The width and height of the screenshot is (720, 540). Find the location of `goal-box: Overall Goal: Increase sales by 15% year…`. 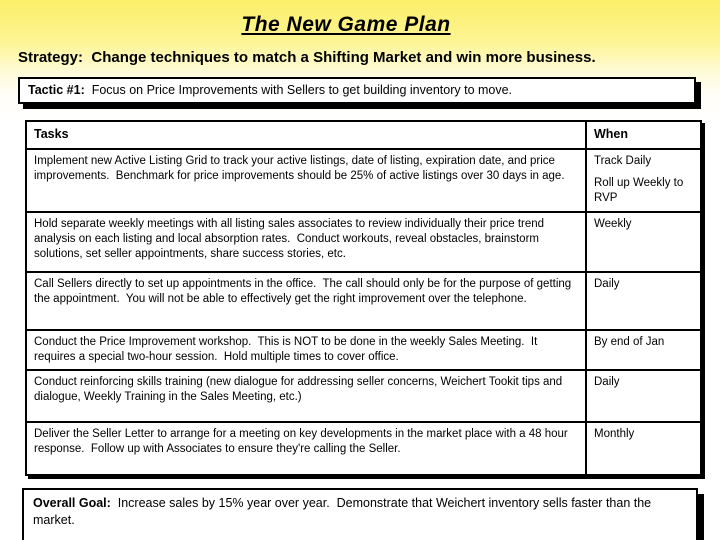

goal-box: Overall Goal: Increase sales by 15% year… is located at coordinates (360, 514).